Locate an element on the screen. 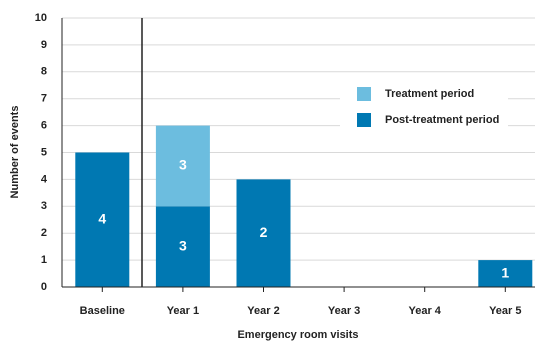  y-tick-label: 2 is located at coordinates (44, 233).